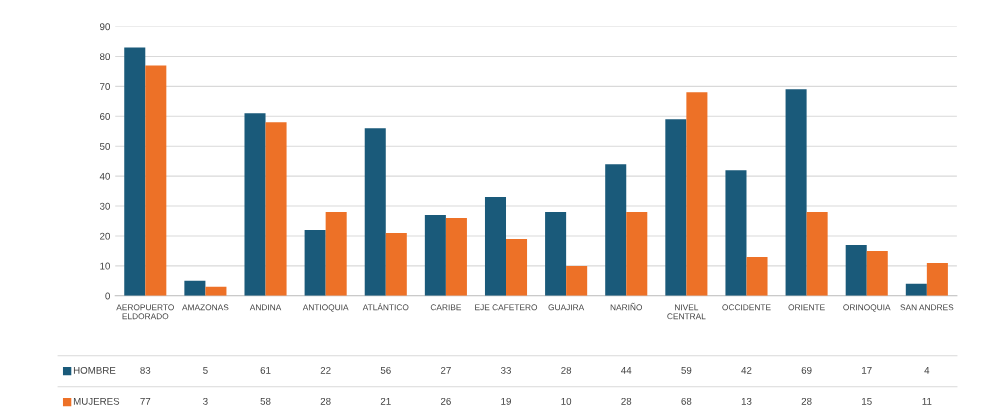 The height and width of the screenshot is (408, 1002). What do you see at coordinates (96, 401) in the screenshot?
I see `legend-label: MUJERES` at bounding box center [96, 401].